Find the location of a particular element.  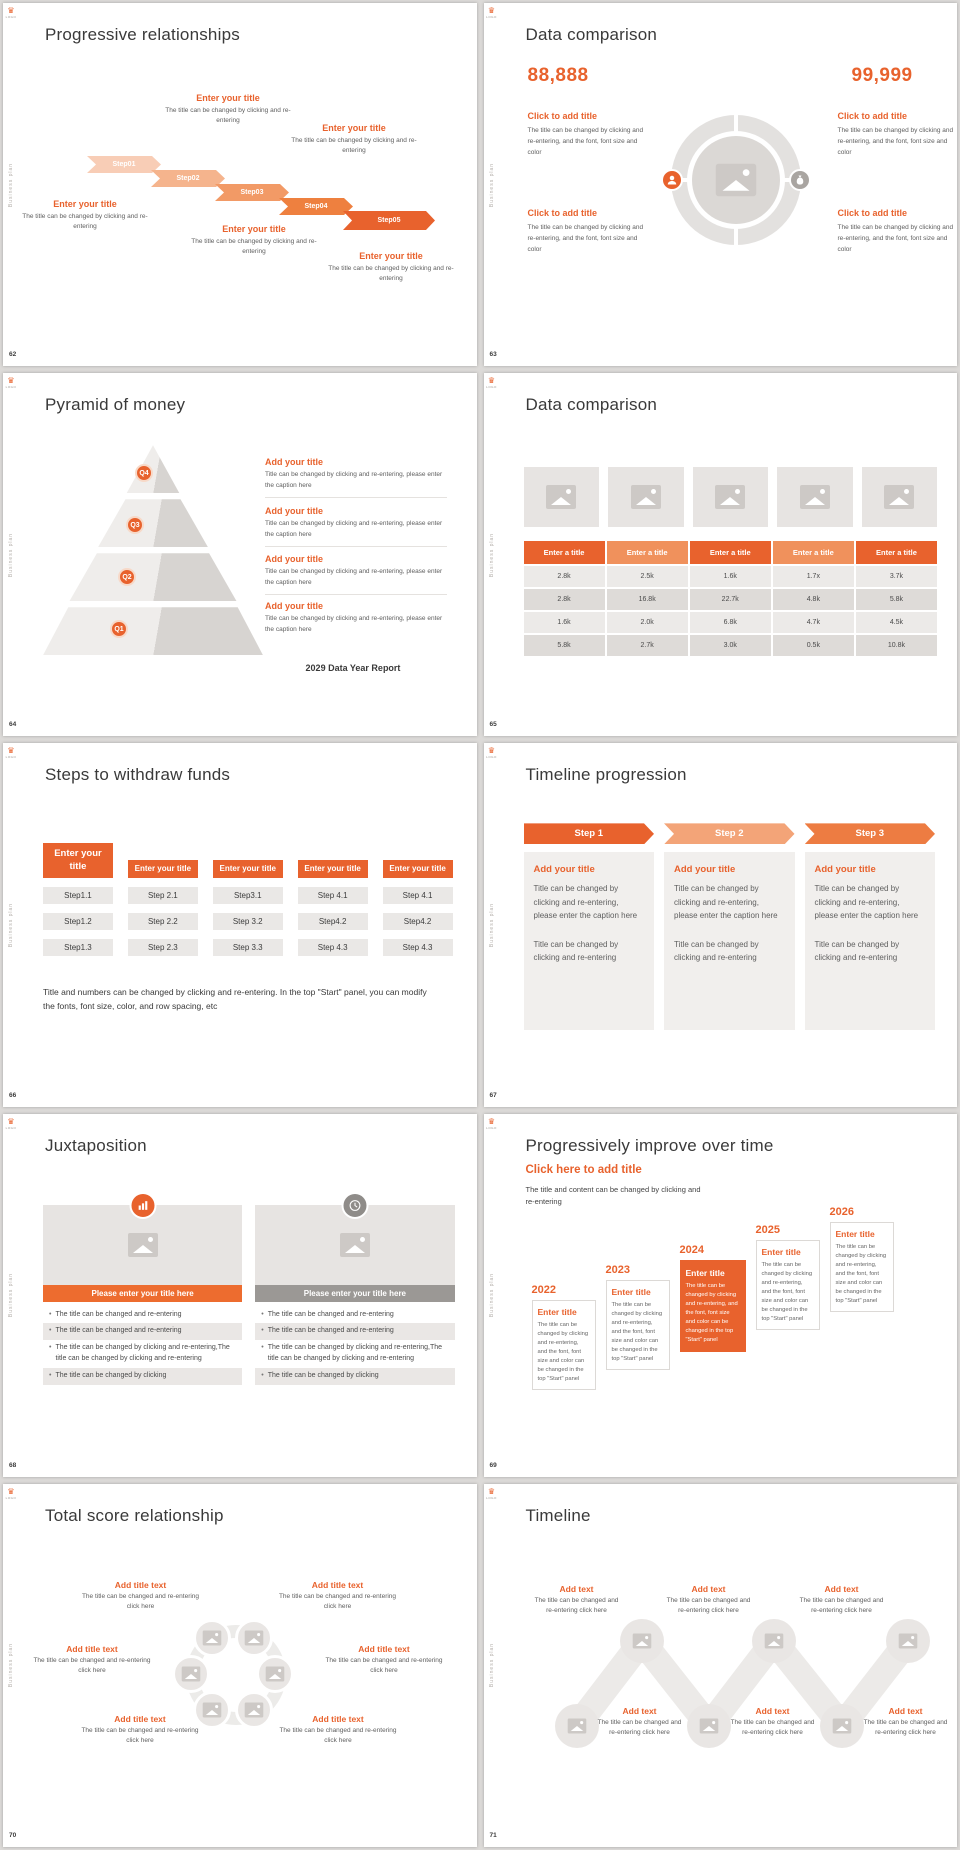

slide-sidebar: ♛ LOGO Business plan 71 is located at coordinates (492, 1665).